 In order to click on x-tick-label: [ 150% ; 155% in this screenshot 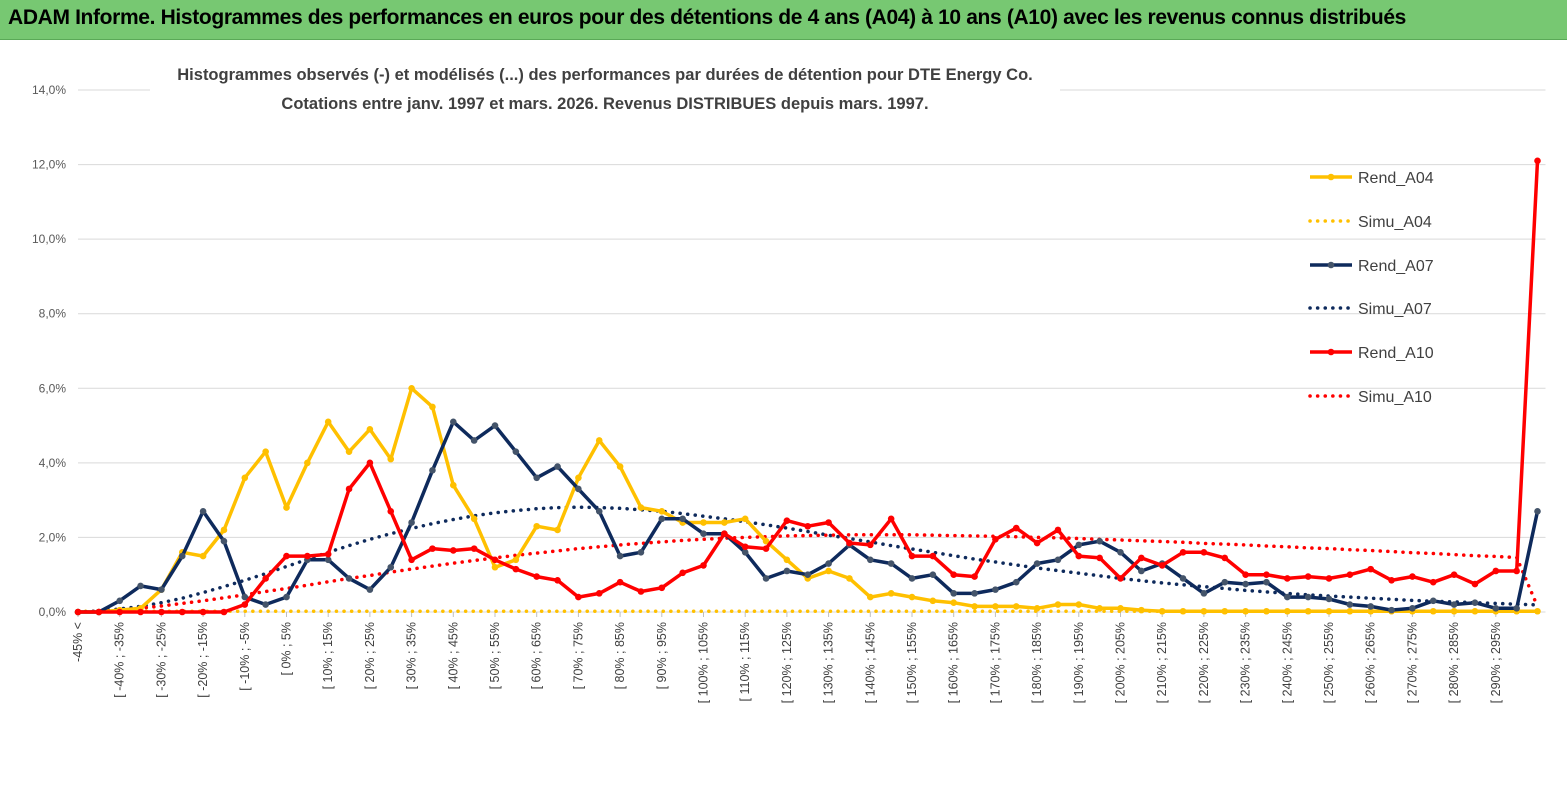, I will do `click(912, 662)`.